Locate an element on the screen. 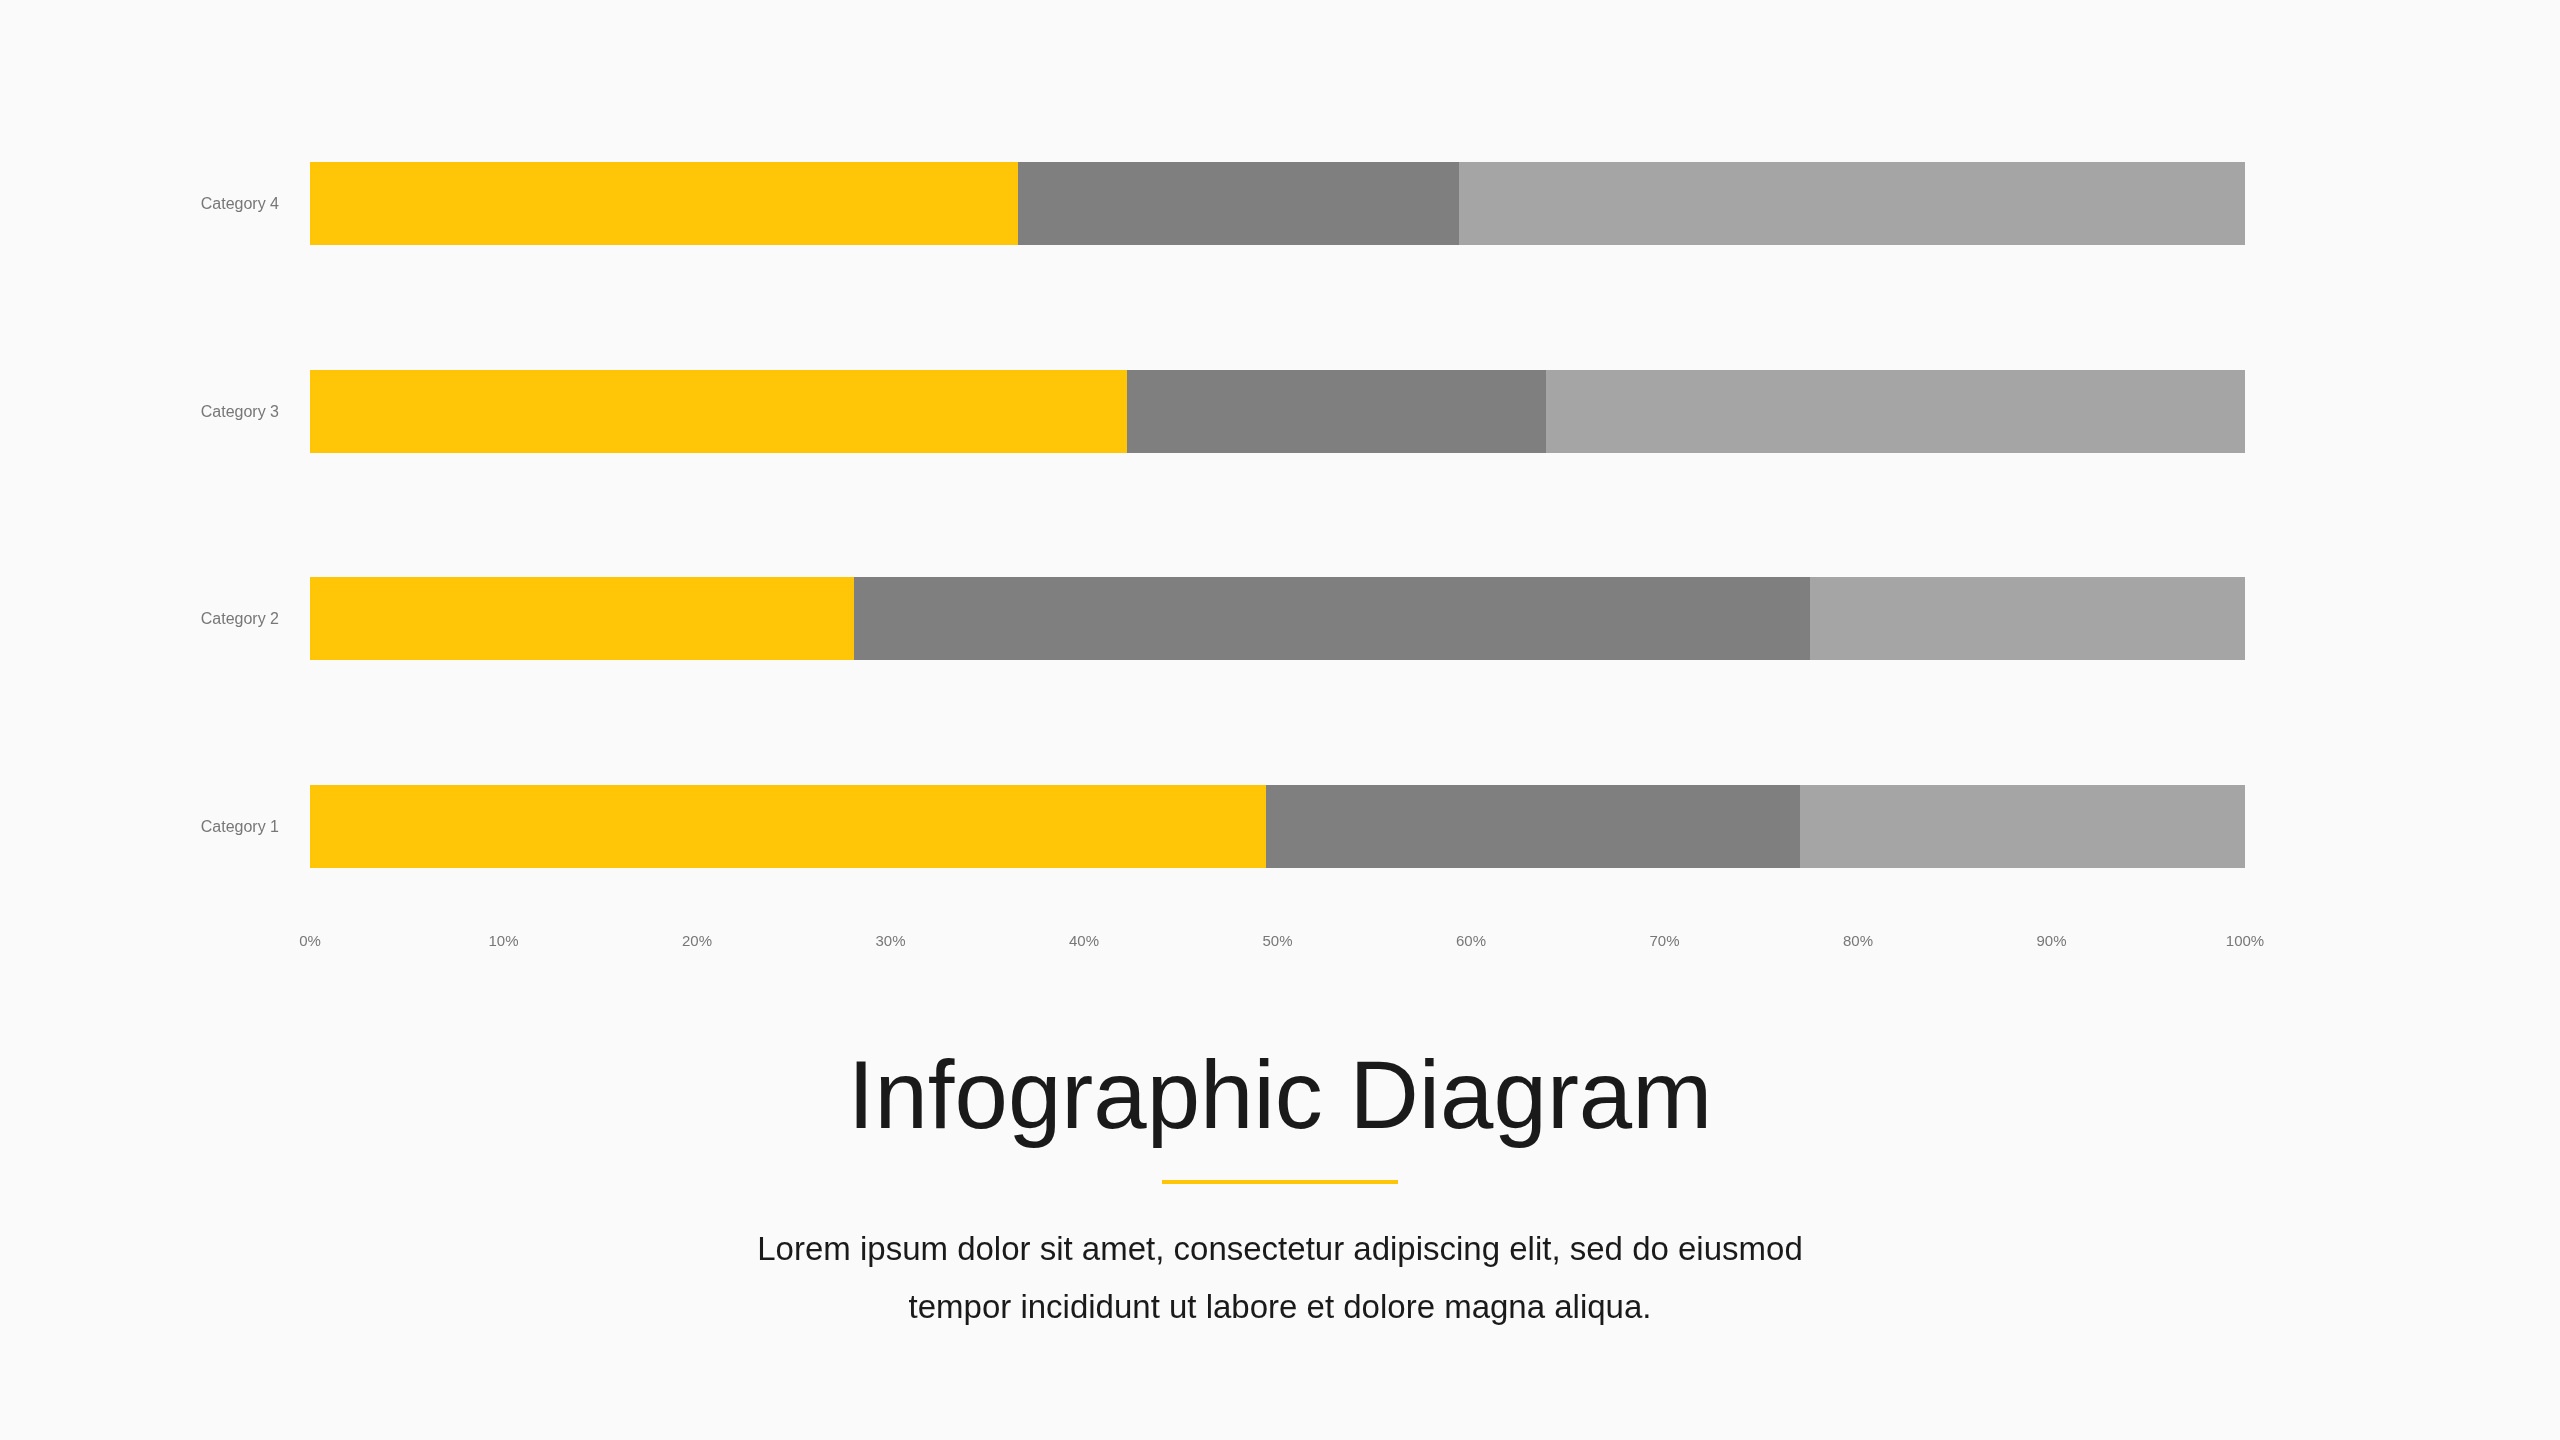  x-tick-label: 90% is located at coordinates (2051, 940).